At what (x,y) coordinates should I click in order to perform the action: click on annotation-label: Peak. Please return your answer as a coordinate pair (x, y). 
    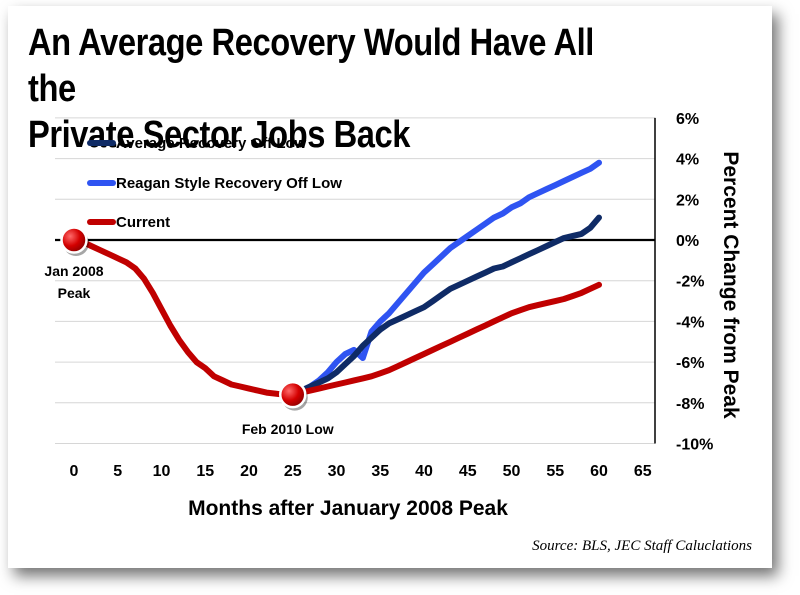
    Looking at the image, I should click on (74, 293).